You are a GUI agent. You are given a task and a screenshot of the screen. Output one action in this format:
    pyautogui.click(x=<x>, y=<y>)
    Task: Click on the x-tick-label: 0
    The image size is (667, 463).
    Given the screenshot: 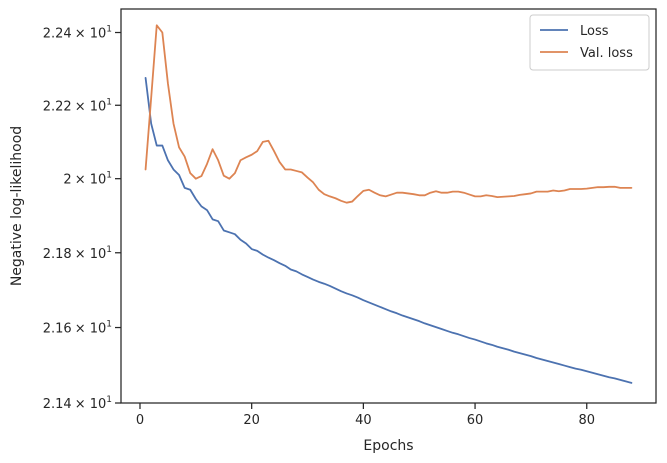 What is the action you would take?
    pyautogui.click(x=140, y=420)
    